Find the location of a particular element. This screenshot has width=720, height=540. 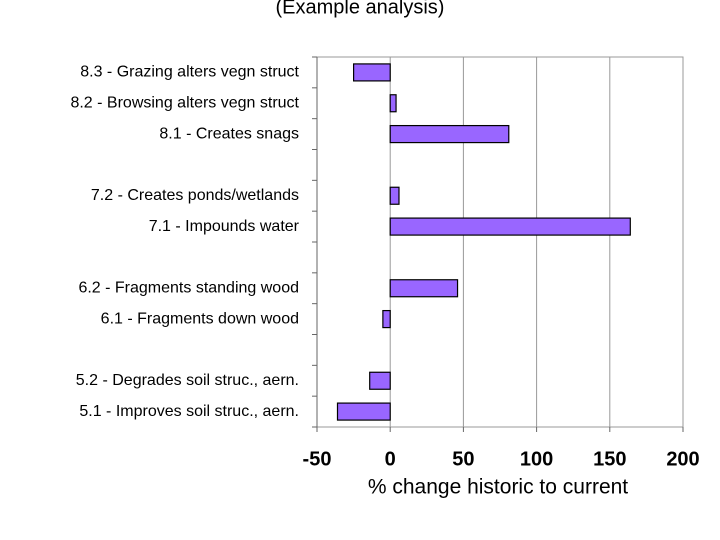

x-tick-label: -50 is located at coordinates (317, 459).